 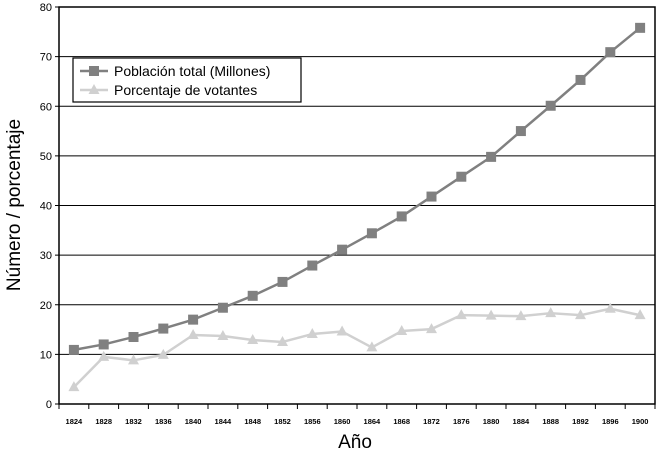 What do you see at coordinates (640, 421) in the screenshot?
I see `x-tick-label-1900: 1900` at bounding box center [640, 421].